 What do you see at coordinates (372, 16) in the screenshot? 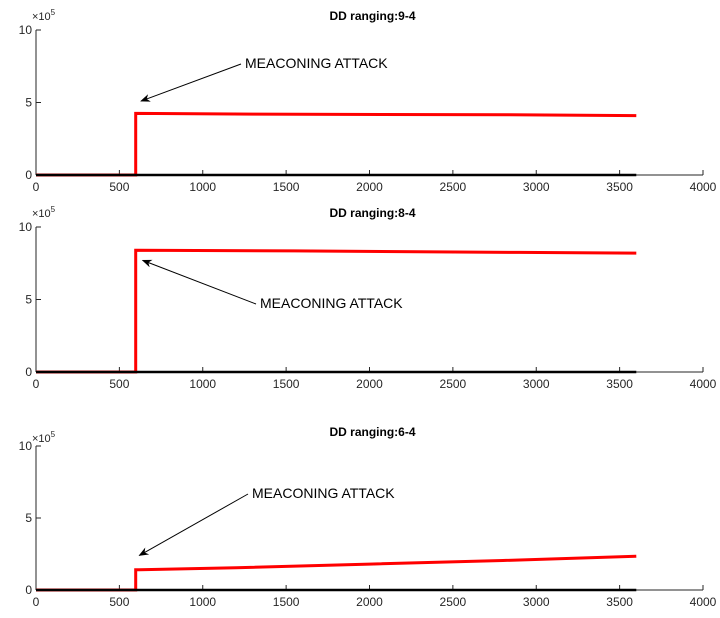
I see `chart-title: DD ranging:9-4` at bounding box center [372, 16].